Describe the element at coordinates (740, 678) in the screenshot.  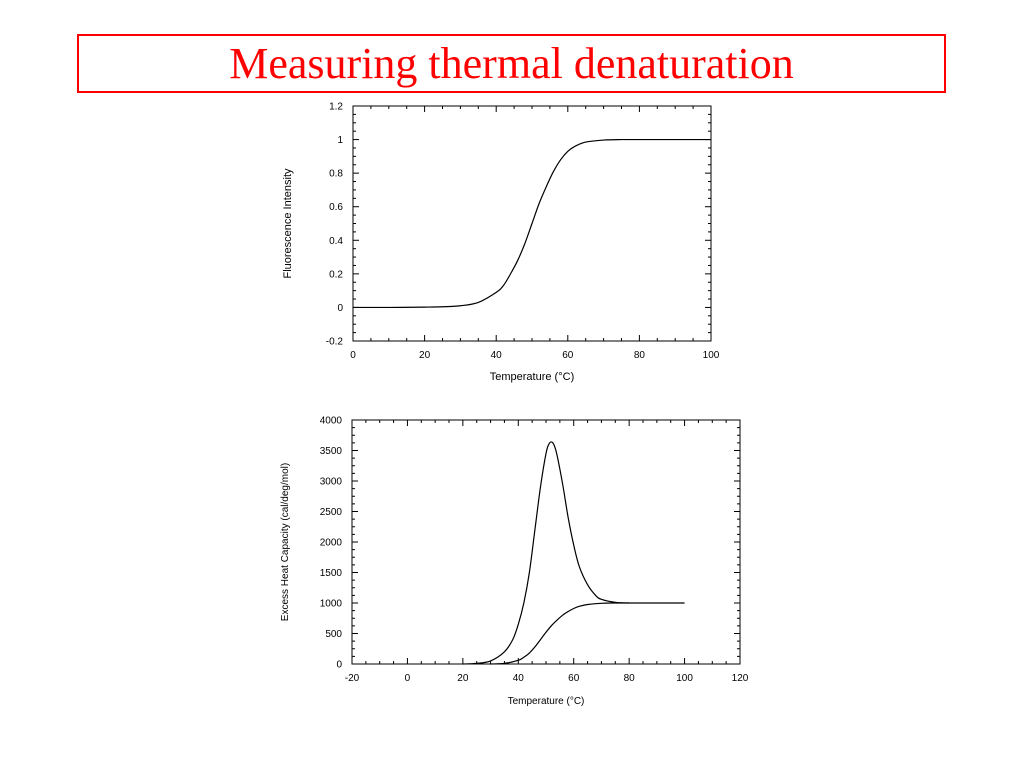
I see `heat-capacity-x-tick-label: 120` at that location.